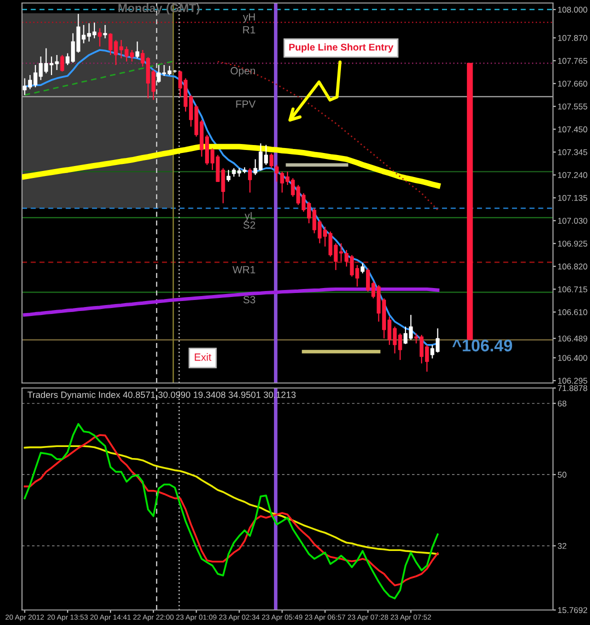 This screenshot has height=625, width=590. I want to click on y-tick-label: 107.765, so click(573, 61).